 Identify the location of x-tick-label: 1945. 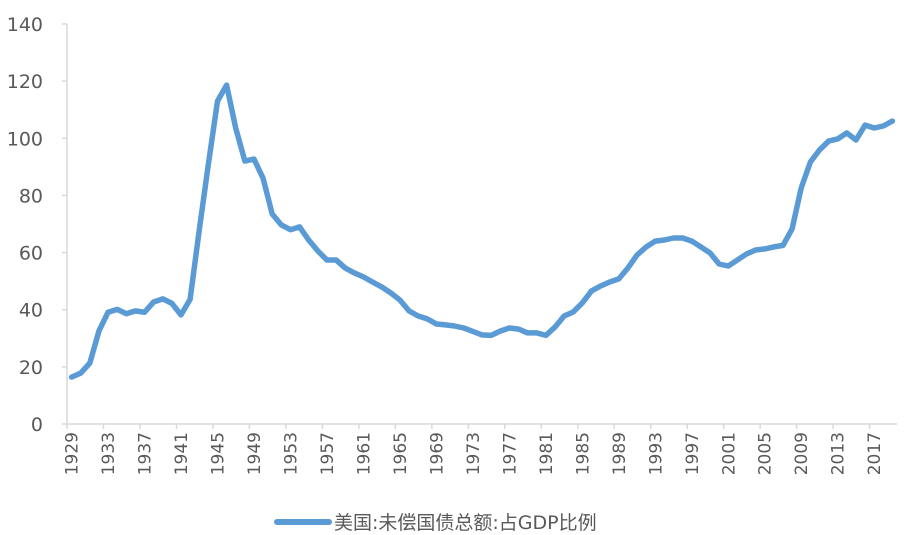
(218, 453).